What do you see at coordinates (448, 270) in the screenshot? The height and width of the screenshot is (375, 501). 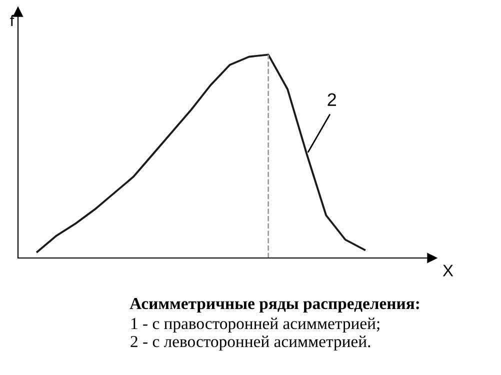 I see `x-axis-title: X` at bounding box center [448, 270].